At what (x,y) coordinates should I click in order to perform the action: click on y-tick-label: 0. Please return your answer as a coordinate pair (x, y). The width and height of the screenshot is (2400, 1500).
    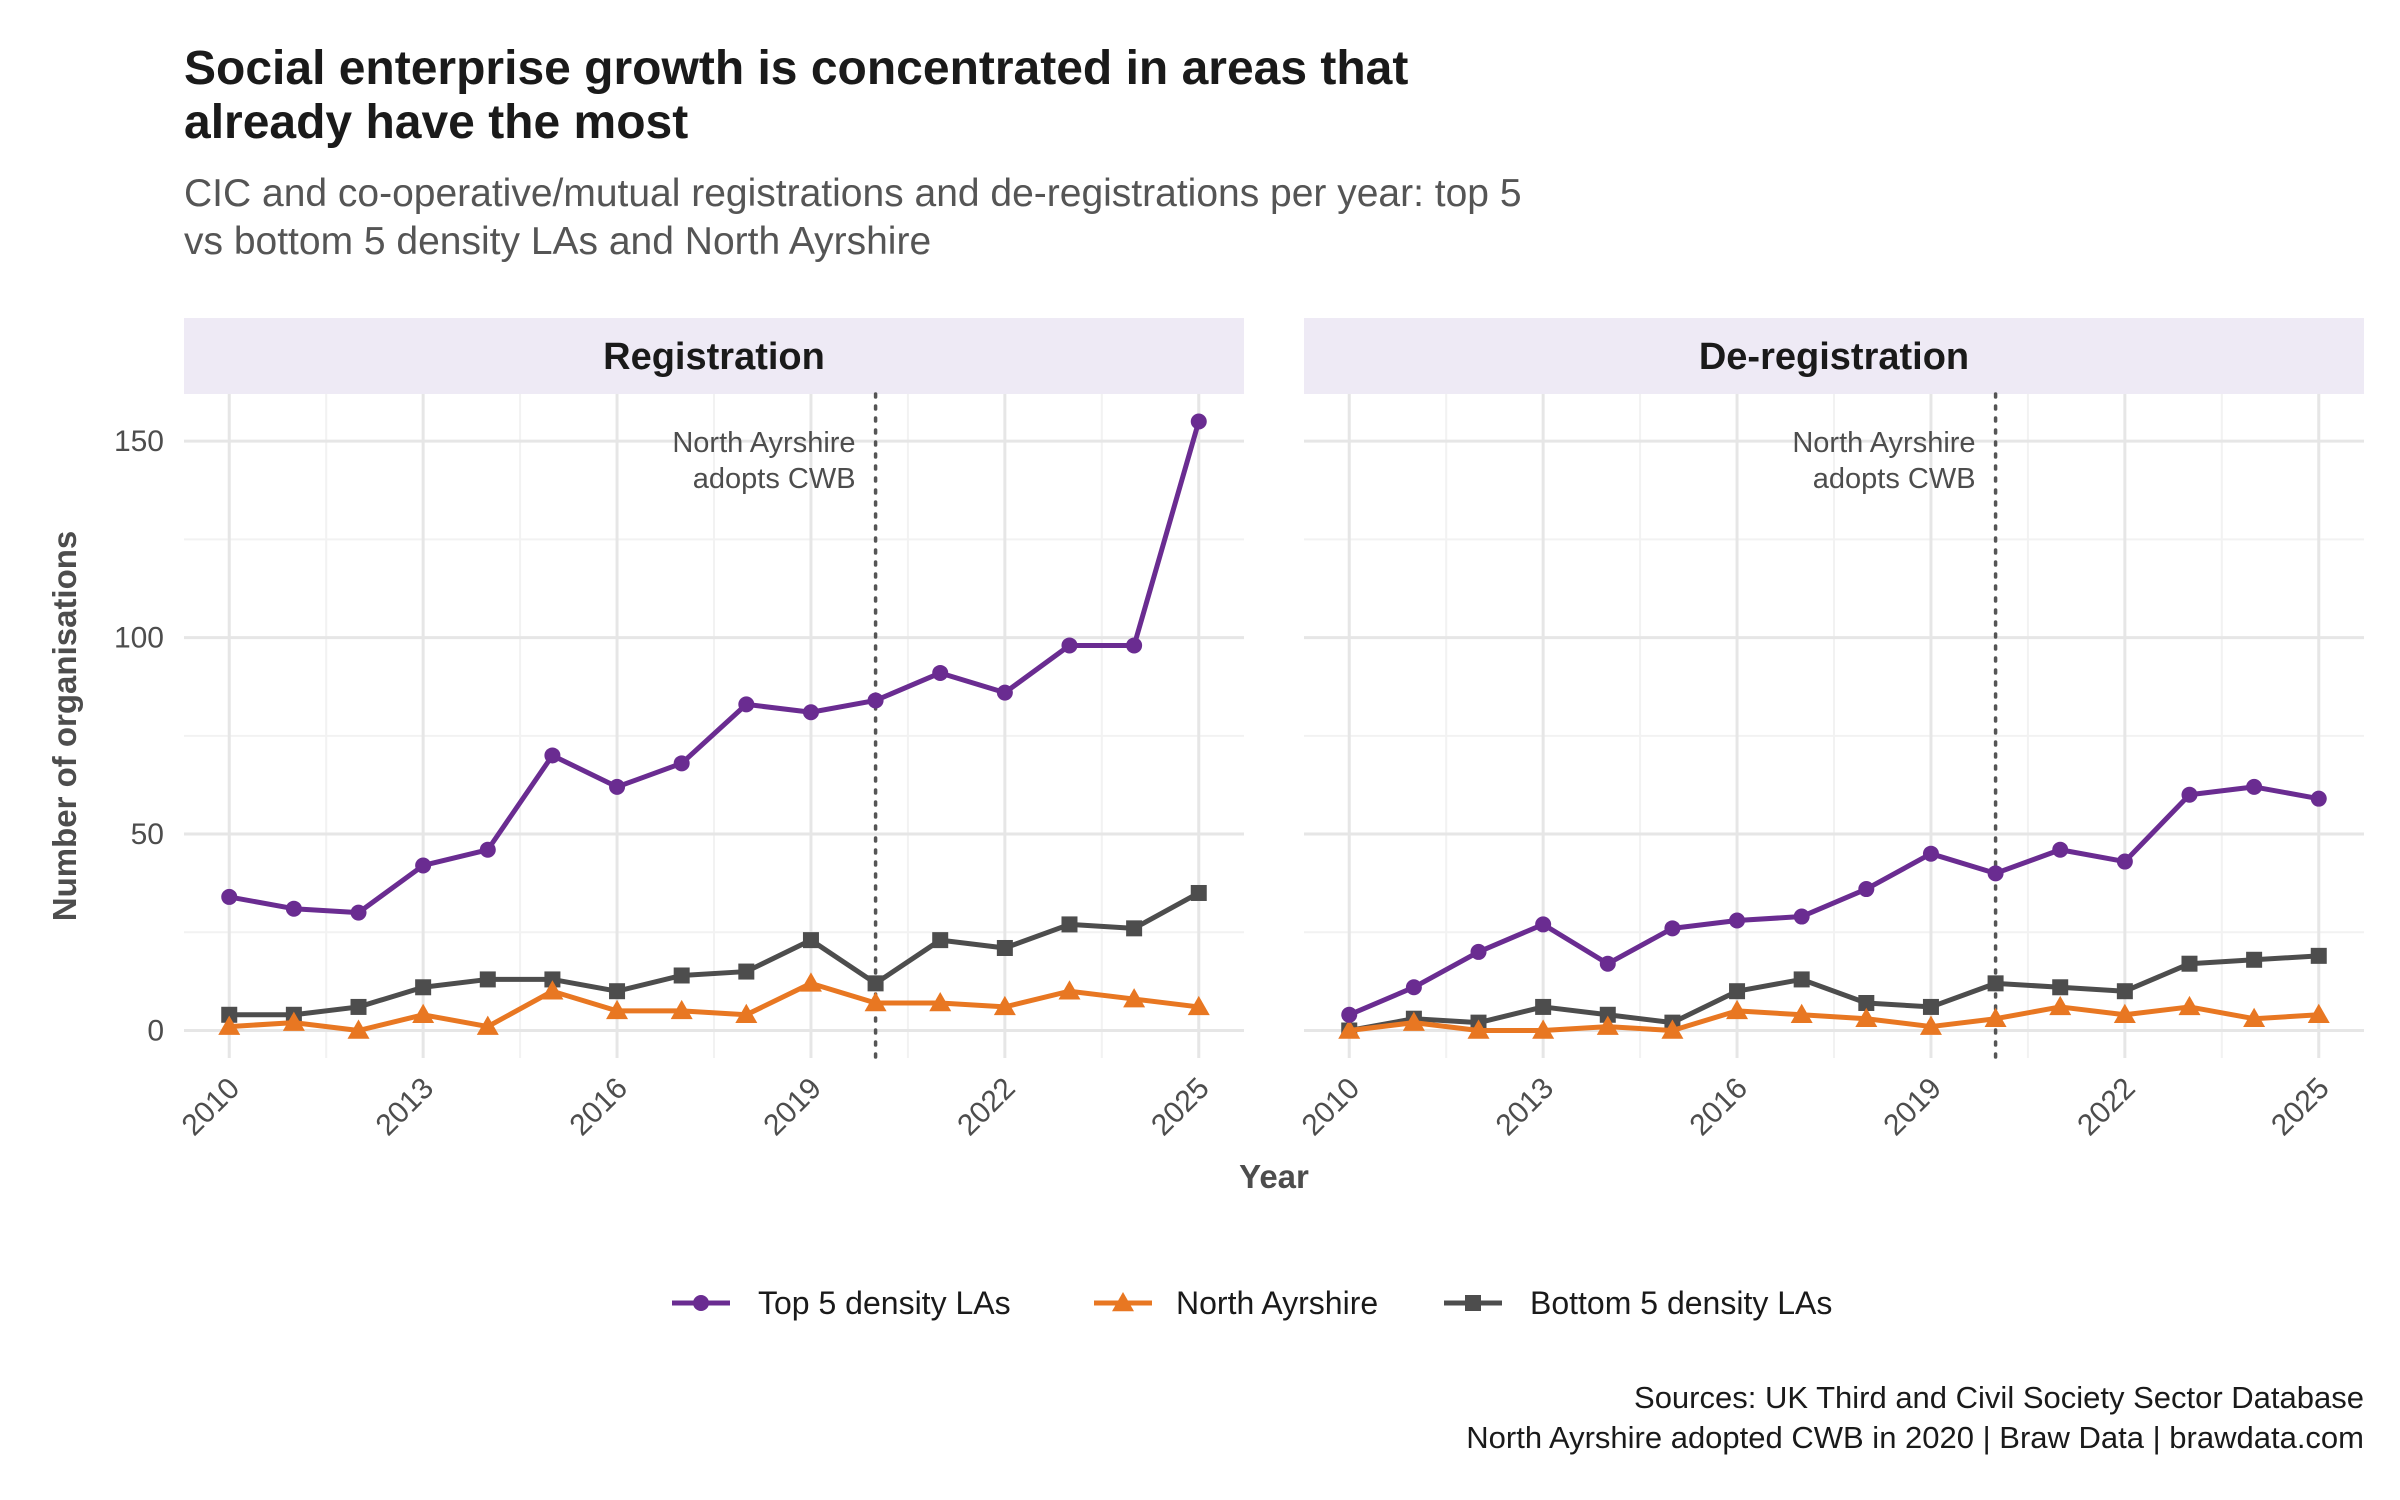
    Looking at the image, I should click on (155, 1030).